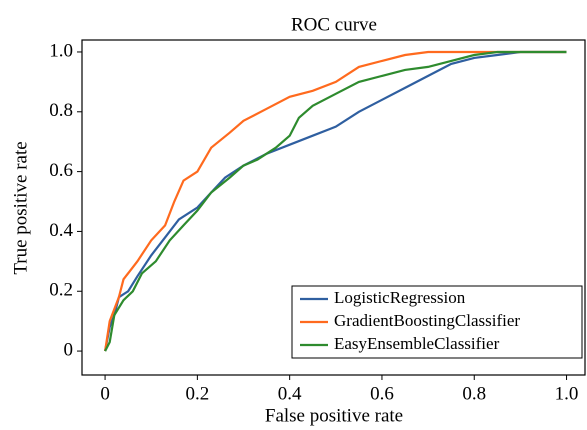 The image size is (587, 430). I want to click on legend-label: EasyEnsembleClassifier, so click(417, 343).